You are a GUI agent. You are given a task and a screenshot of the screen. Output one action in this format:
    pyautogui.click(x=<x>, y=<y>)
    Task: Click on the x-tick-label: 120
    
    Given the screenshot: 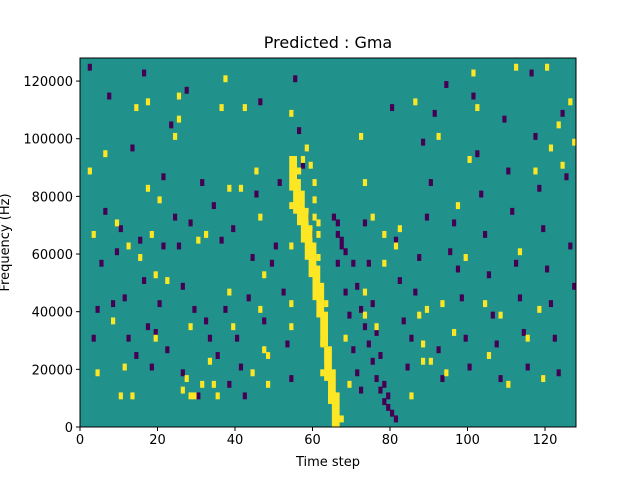 What is the action you would take?
    pyautogui.click(x=545, y=440)
    